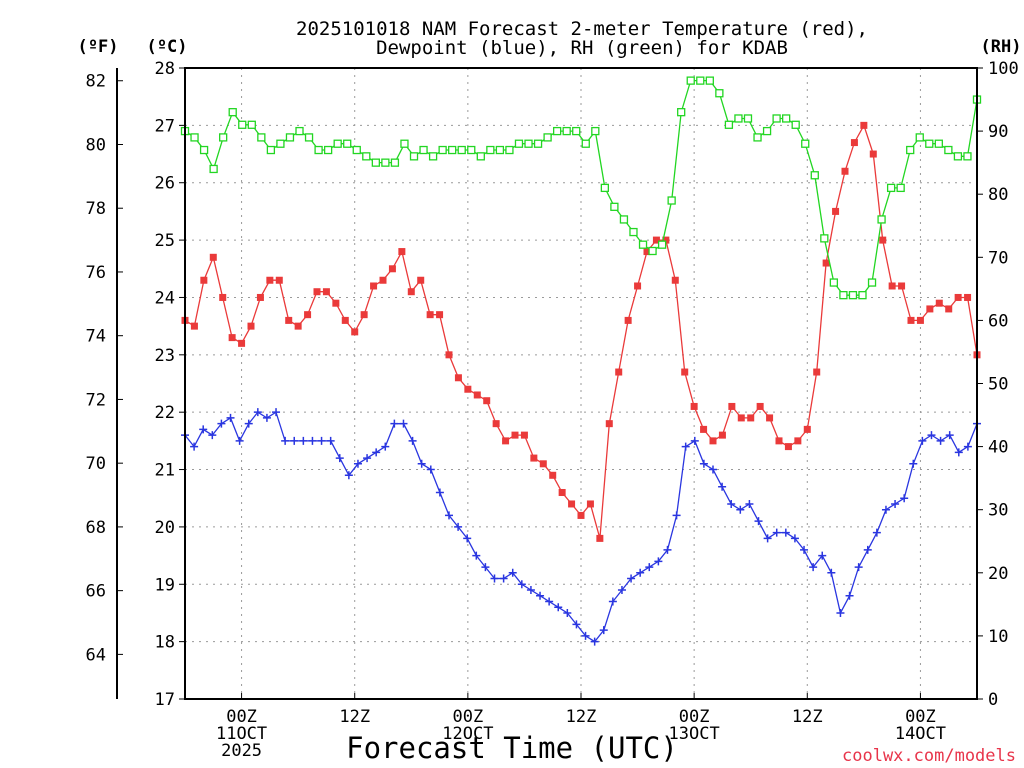  Describe the element at coordinates (165, 528) in the screenshot. I see `celsius-tick-label: 20` at that location.